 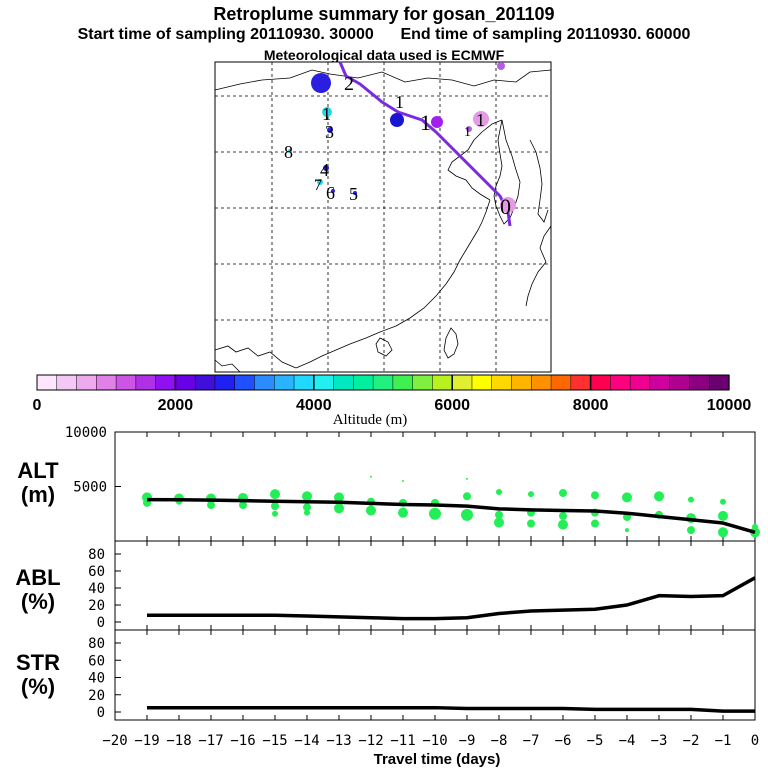 I want to click on cluster-5-dot, so click(x=355, y=193).